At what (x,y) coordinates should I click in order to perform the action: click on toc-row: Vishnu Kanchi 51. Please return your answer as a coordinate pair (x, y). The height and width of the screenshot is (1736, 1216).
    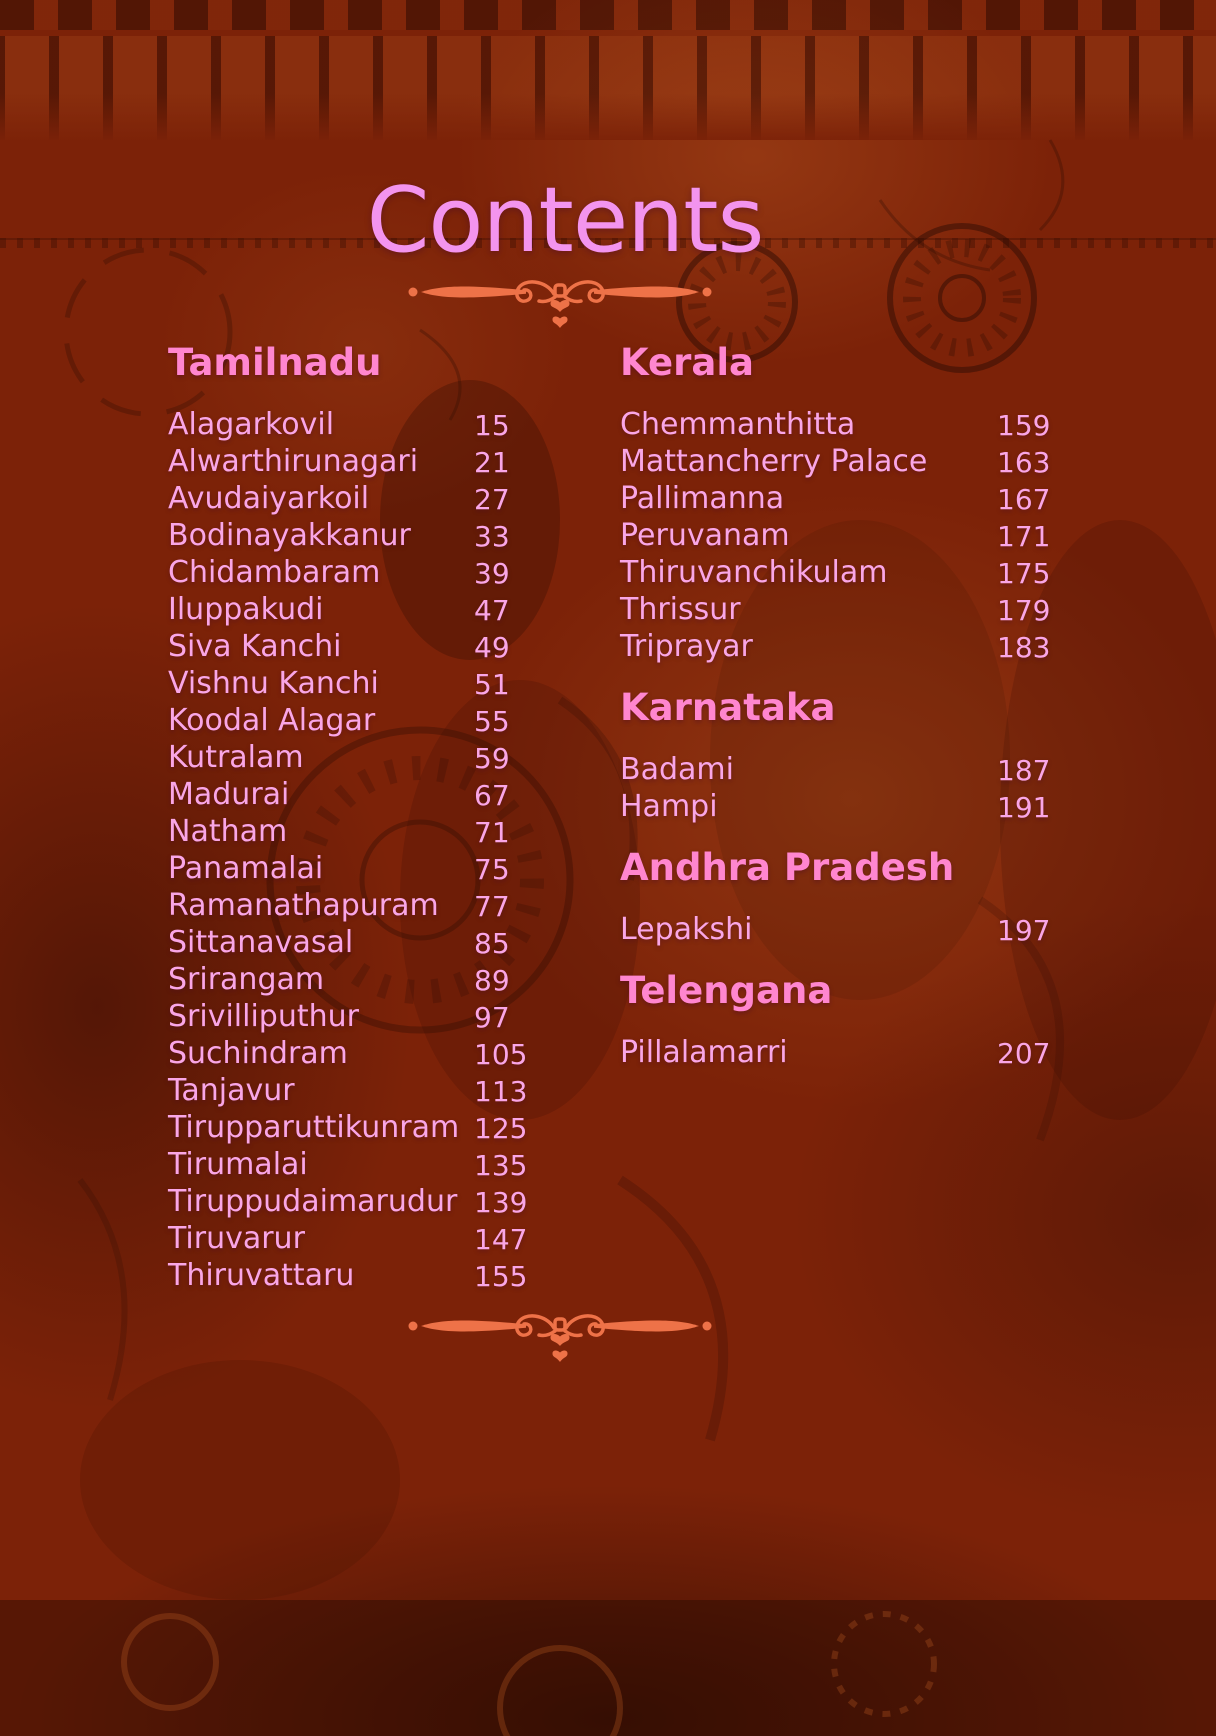
    Looking at the image, I should click on (358, 683).